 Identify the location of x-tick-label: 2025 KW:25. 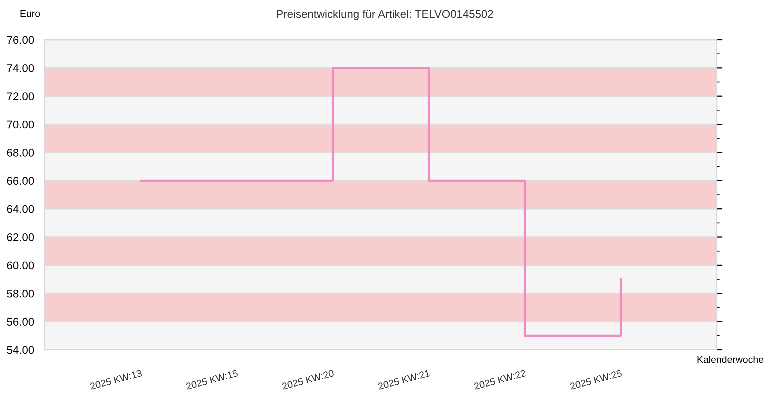
(596, 380).